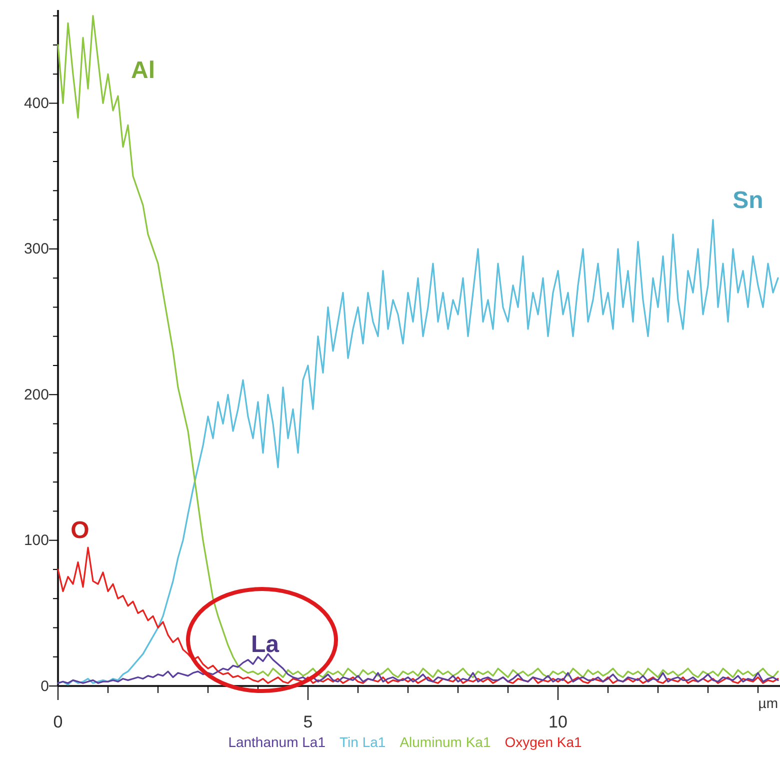 Image resolution: width=780 pixels, height=757 pixels. What do you see at coordinates (543, 742) in the screenshot?
I see `text: Oxygen Ka1` at bounding box center [543, 742].